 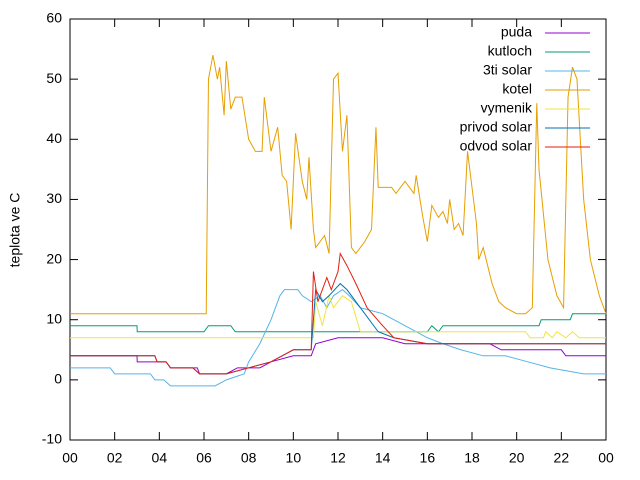 What do you see at coordinates (15, 230) in the screenshot?
I see `y-axis-label: teplota ve C` at bounding box center [15, 230].